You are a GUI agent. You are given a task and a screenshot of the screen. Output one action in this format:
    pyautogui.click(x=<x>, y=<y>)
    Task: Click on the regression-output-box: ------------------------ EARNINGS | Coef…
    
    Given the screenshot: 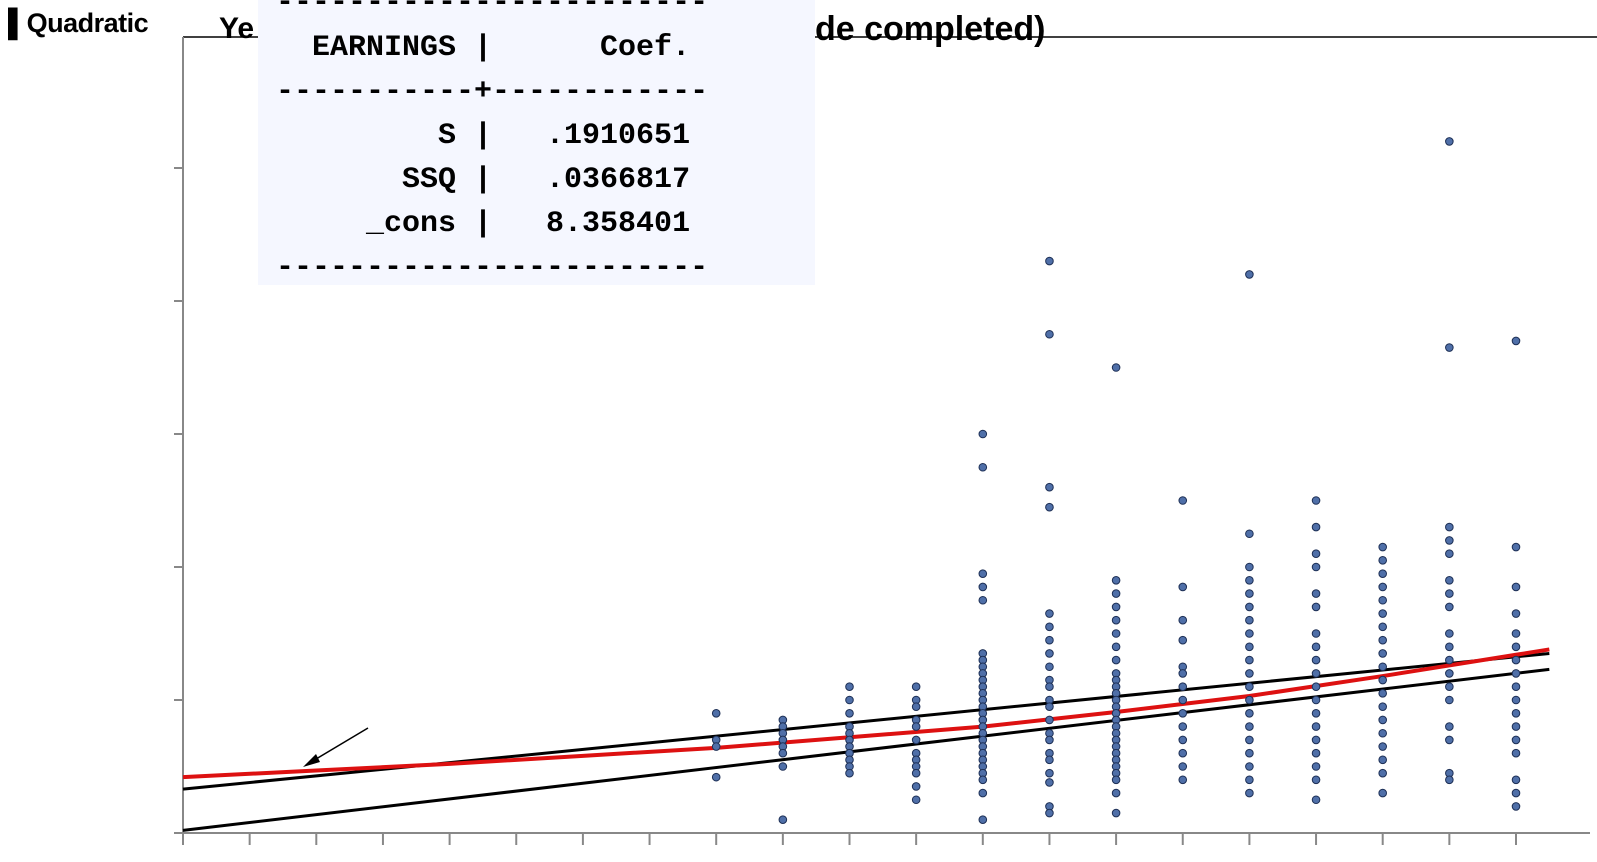 What is the action you would take?
    pyautogui.click(x=536, y=142)
    